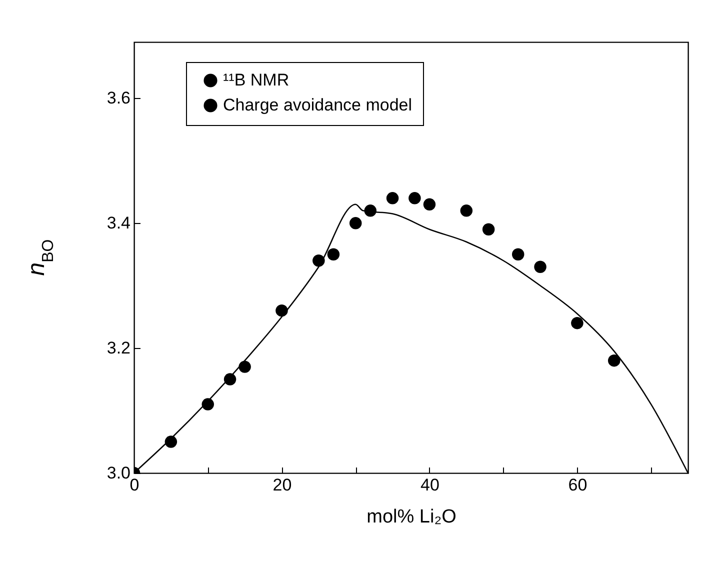  What do you see at coordinates (282, 485) in the screenshot?
I see `x-tick-label: 20` at bounding box center [282, 485].